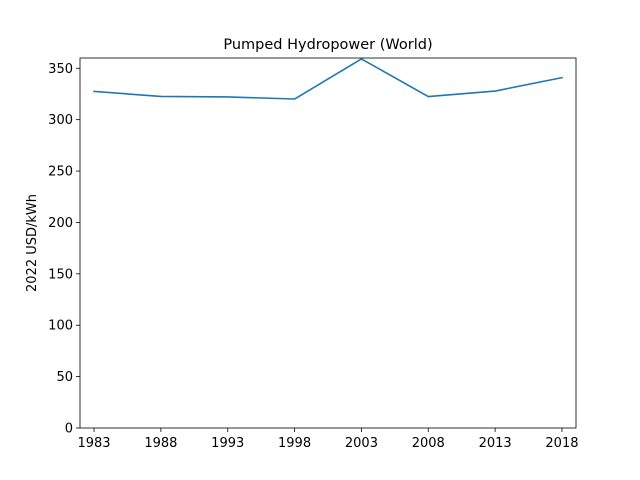 The height and width of the screenshot is (480, 640). I want to click on y-tick-label: 50, so click(64, 377).